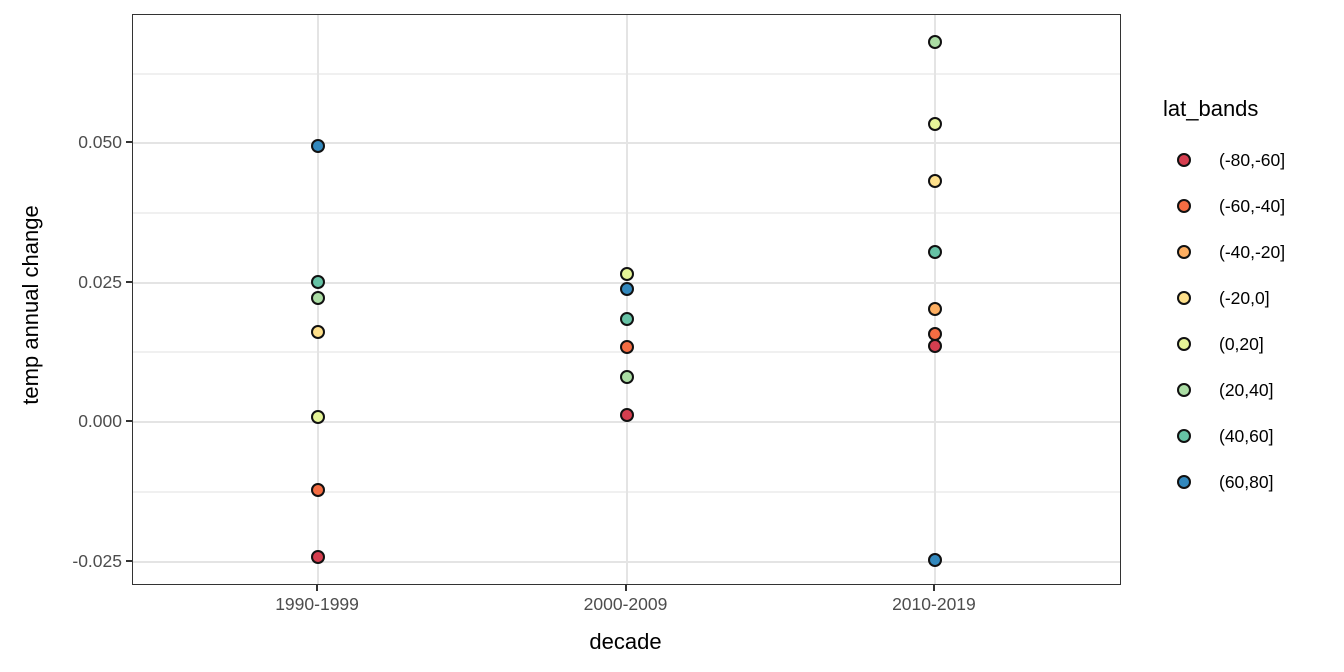 Image resolution: width=1344 pixels, height=672 pixels. Describe the element at coordinates (1246, 435) in the screenshot. I see `legend-label: (40,60]` at that location.